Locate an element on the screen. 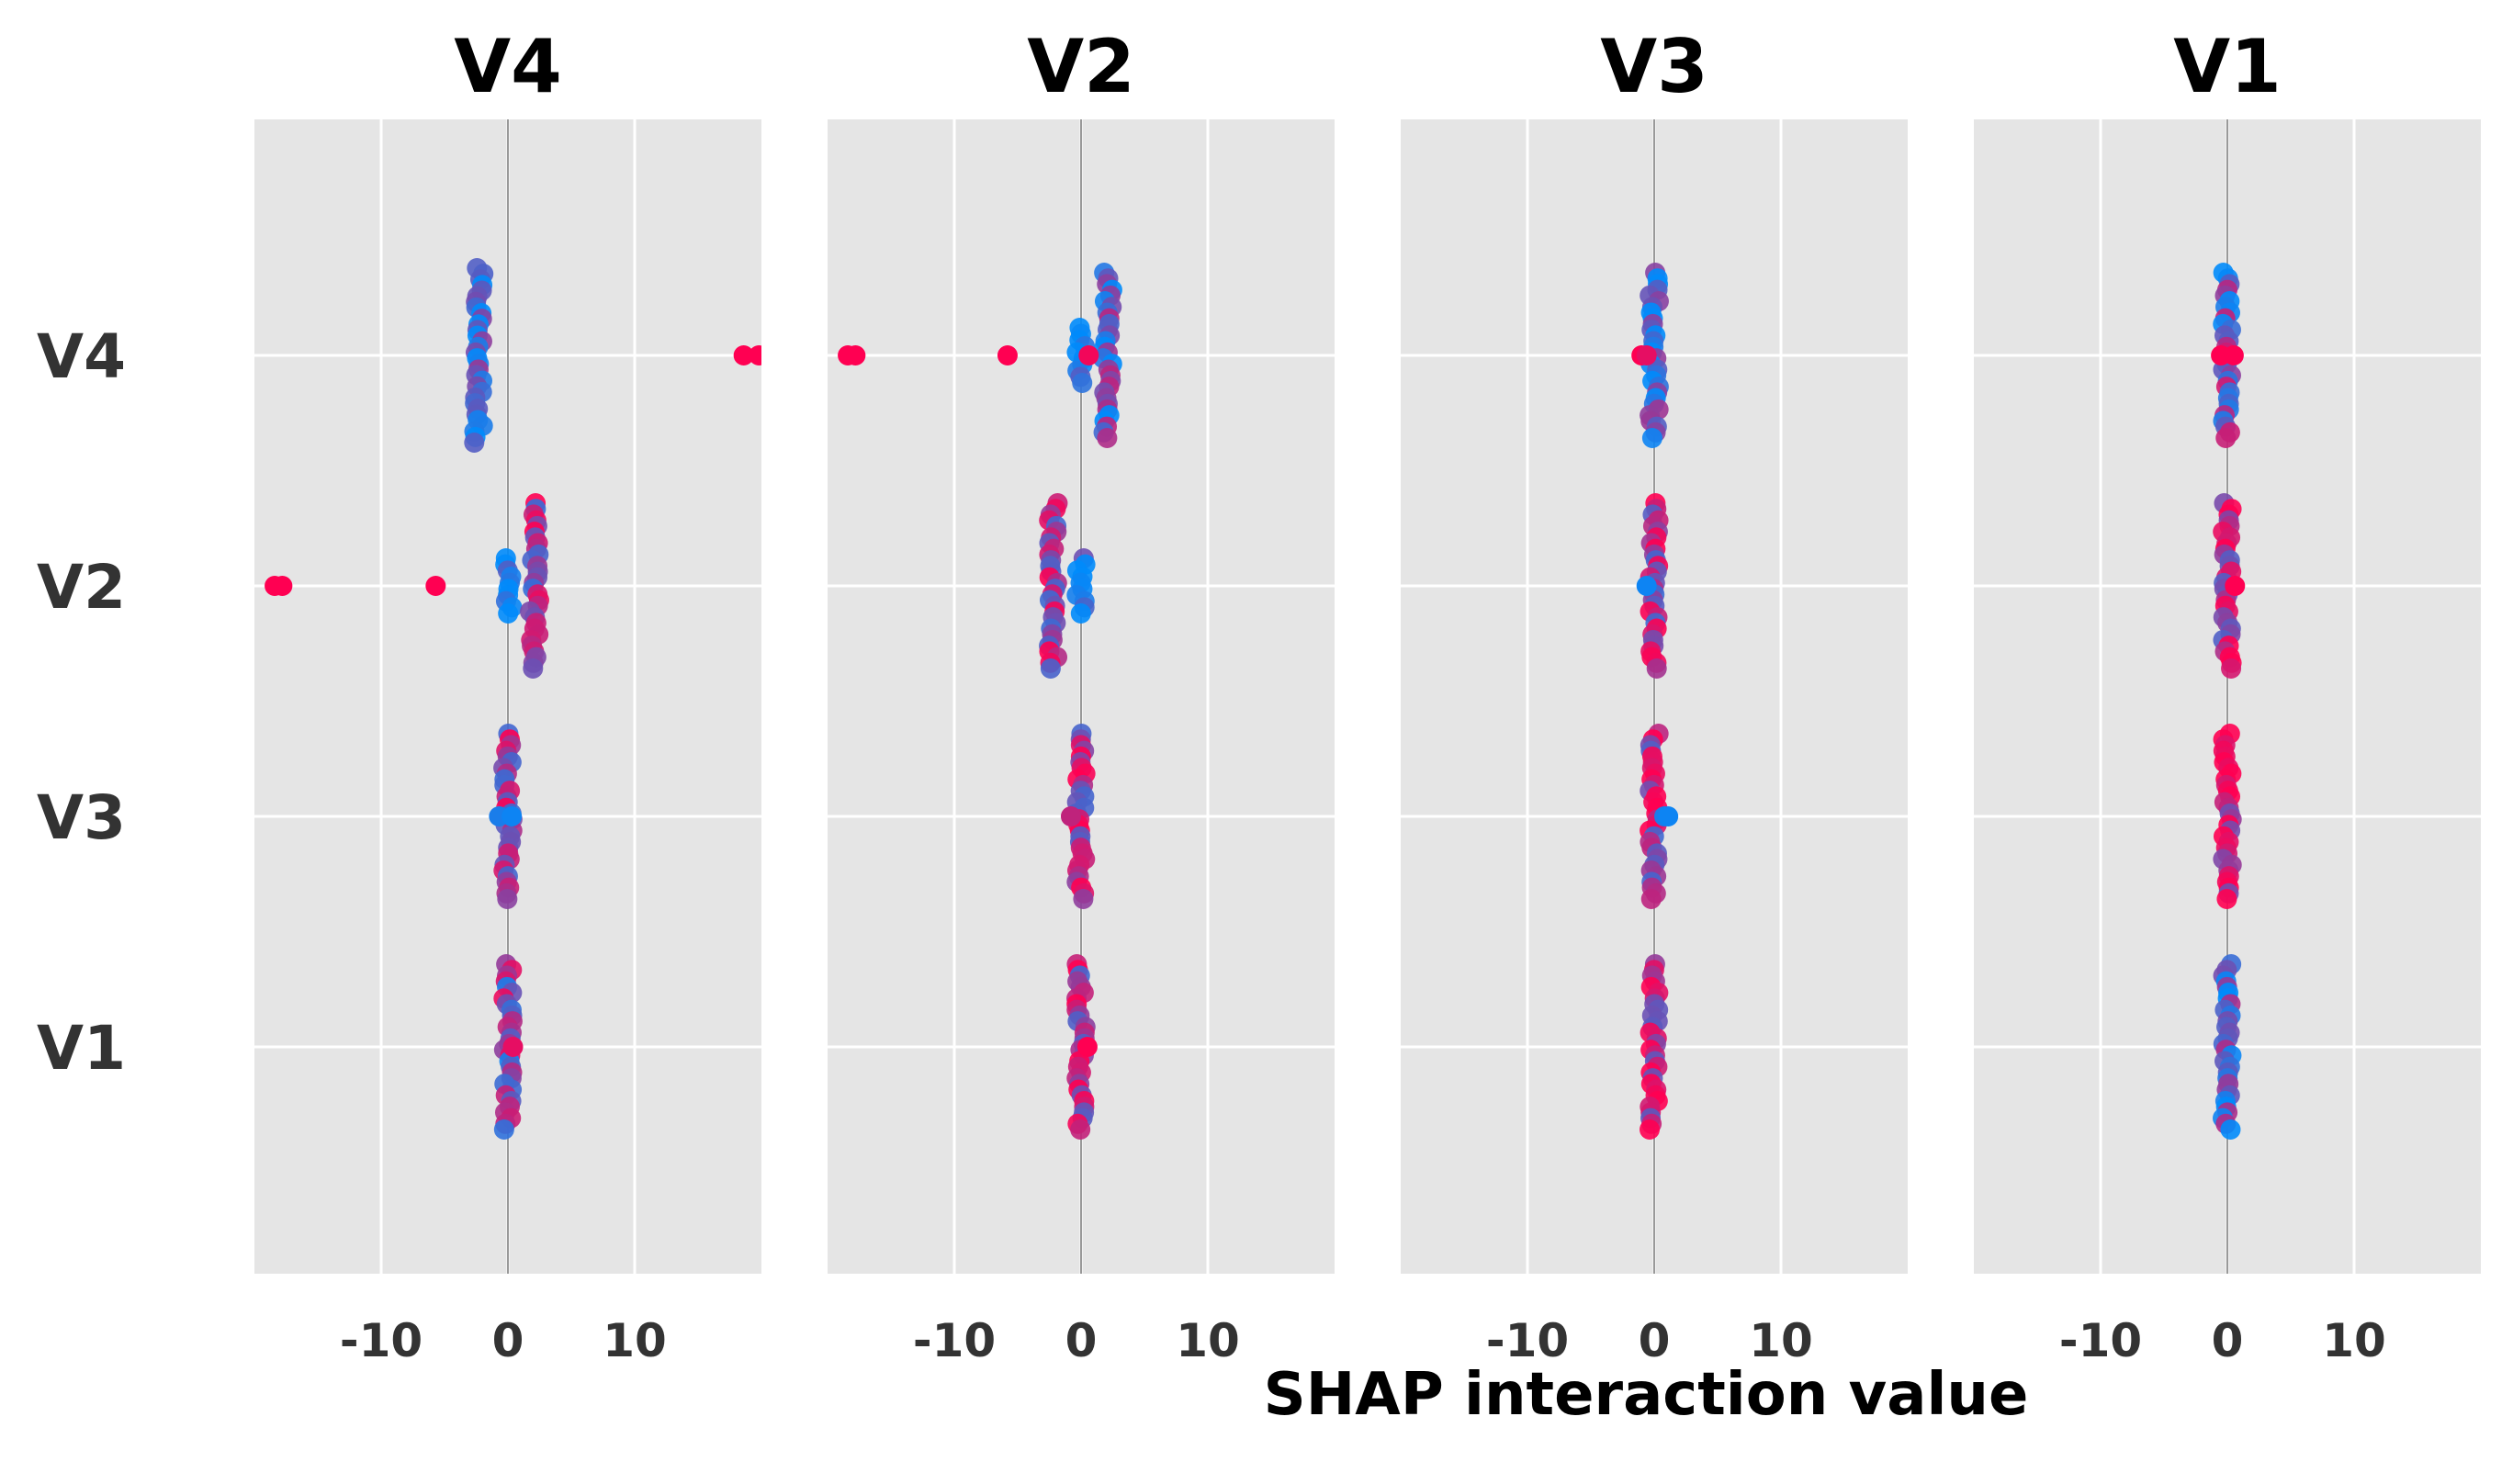 The image size is (2513, 1484). row-label-v4: V4 is located at coordinates (82, 357).